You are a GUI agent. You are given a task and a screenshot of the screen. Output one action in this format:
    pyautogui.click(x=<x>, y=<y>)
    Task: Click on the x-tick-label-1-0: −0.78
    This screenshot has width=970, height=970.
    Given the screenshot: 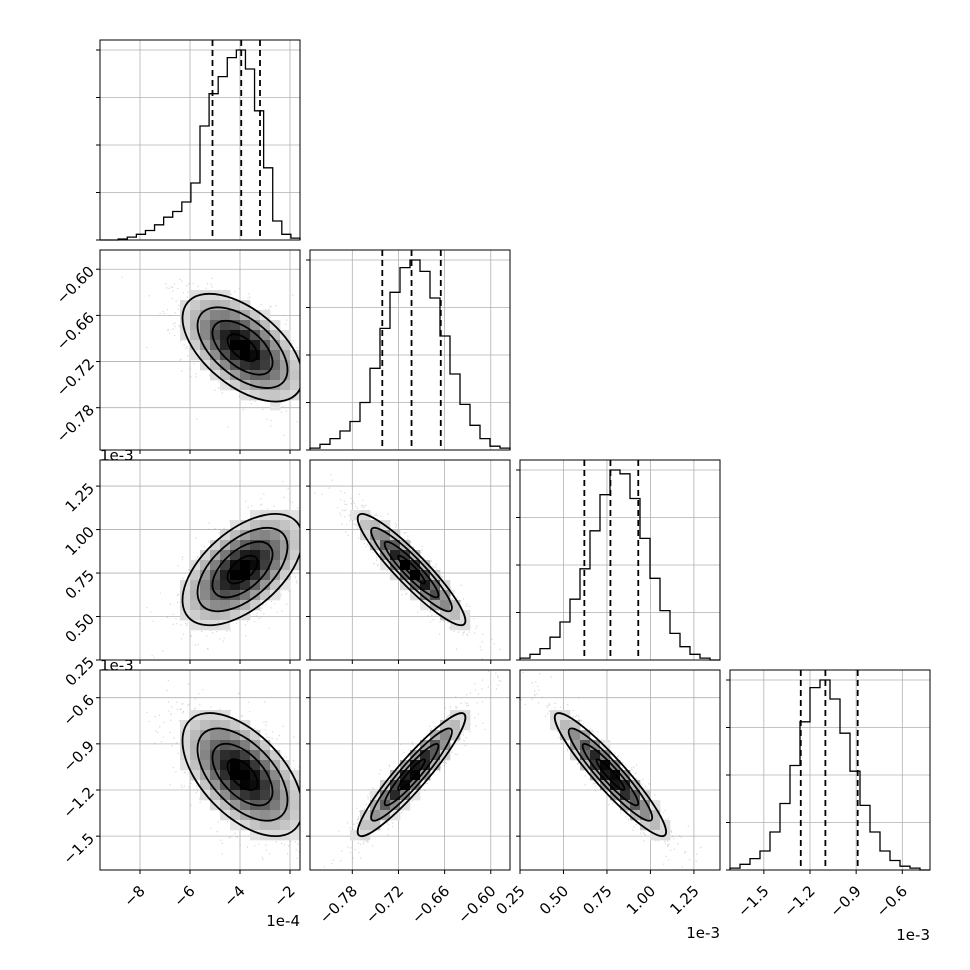 What is the action you would take?
    pyautogui.click(x=338, y=904)
    